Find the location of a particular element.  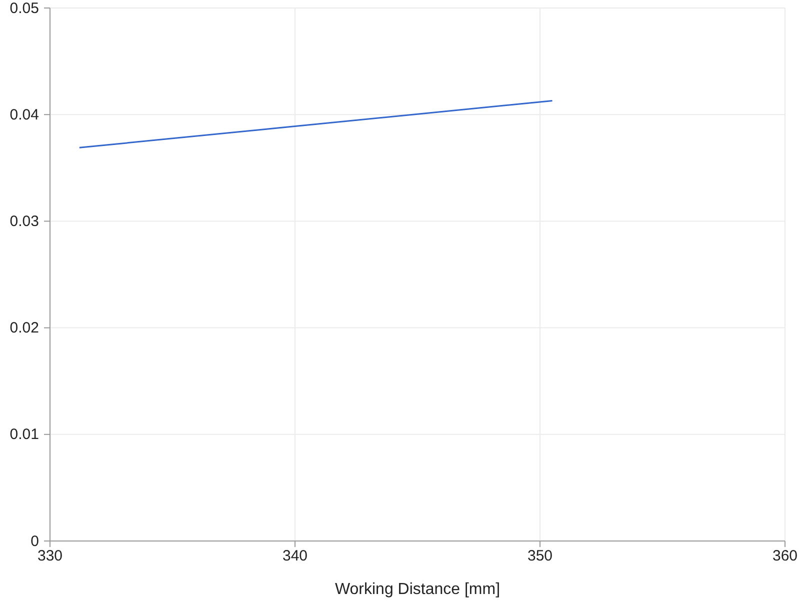

x-tick-label: 330 is located at coordinates (50, 556).